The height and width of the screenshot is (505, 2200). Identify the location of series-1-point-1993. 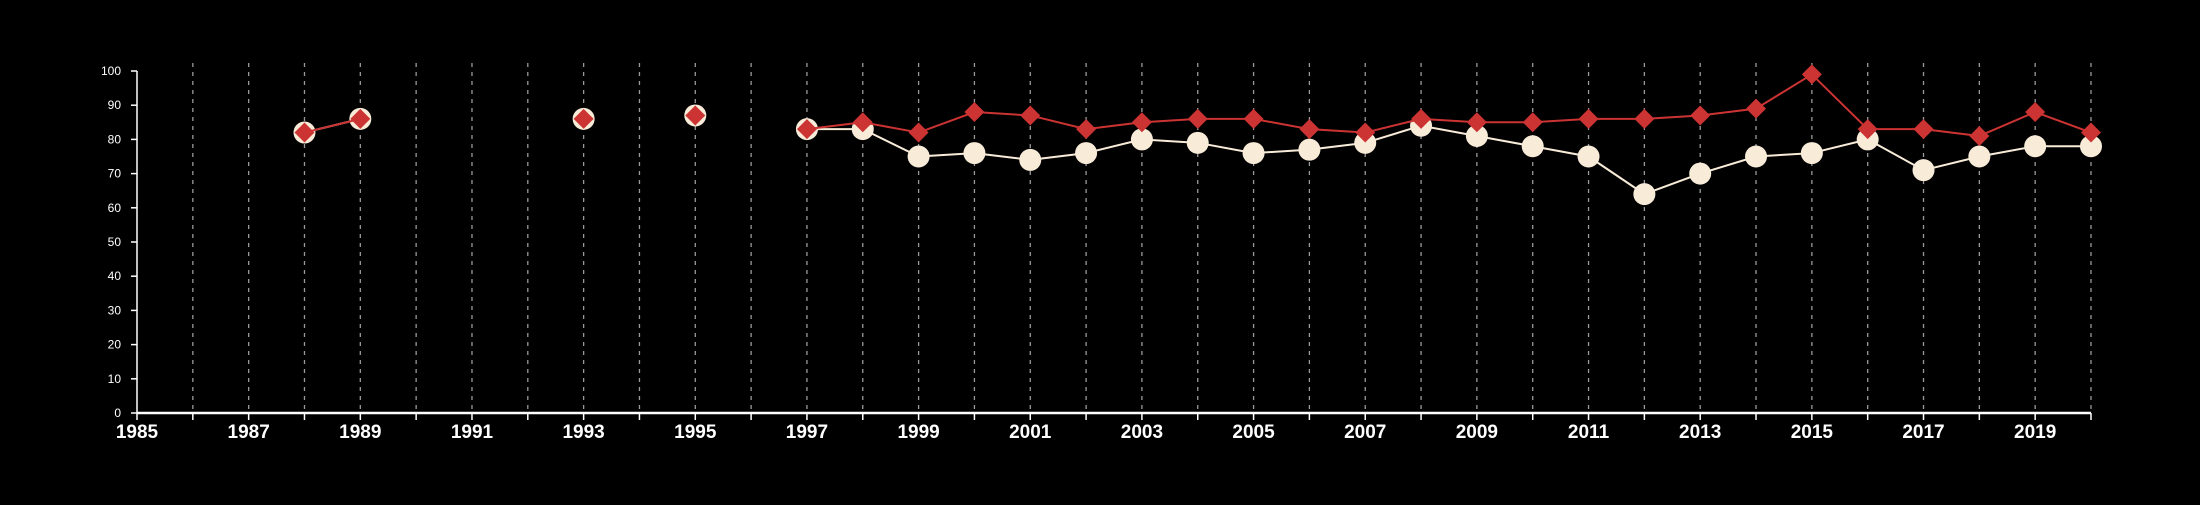
(583, 118).